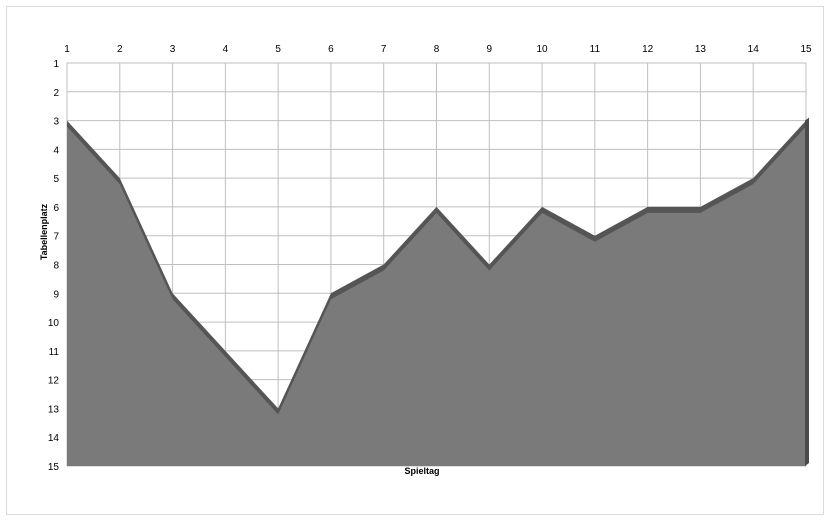 Image resolution: width=828 pixels, height=521 pixels. What do you see at coordinates (56, 294) in the screenshot?
I see `y-tick-label: 9` at bounding box center [56, 294].